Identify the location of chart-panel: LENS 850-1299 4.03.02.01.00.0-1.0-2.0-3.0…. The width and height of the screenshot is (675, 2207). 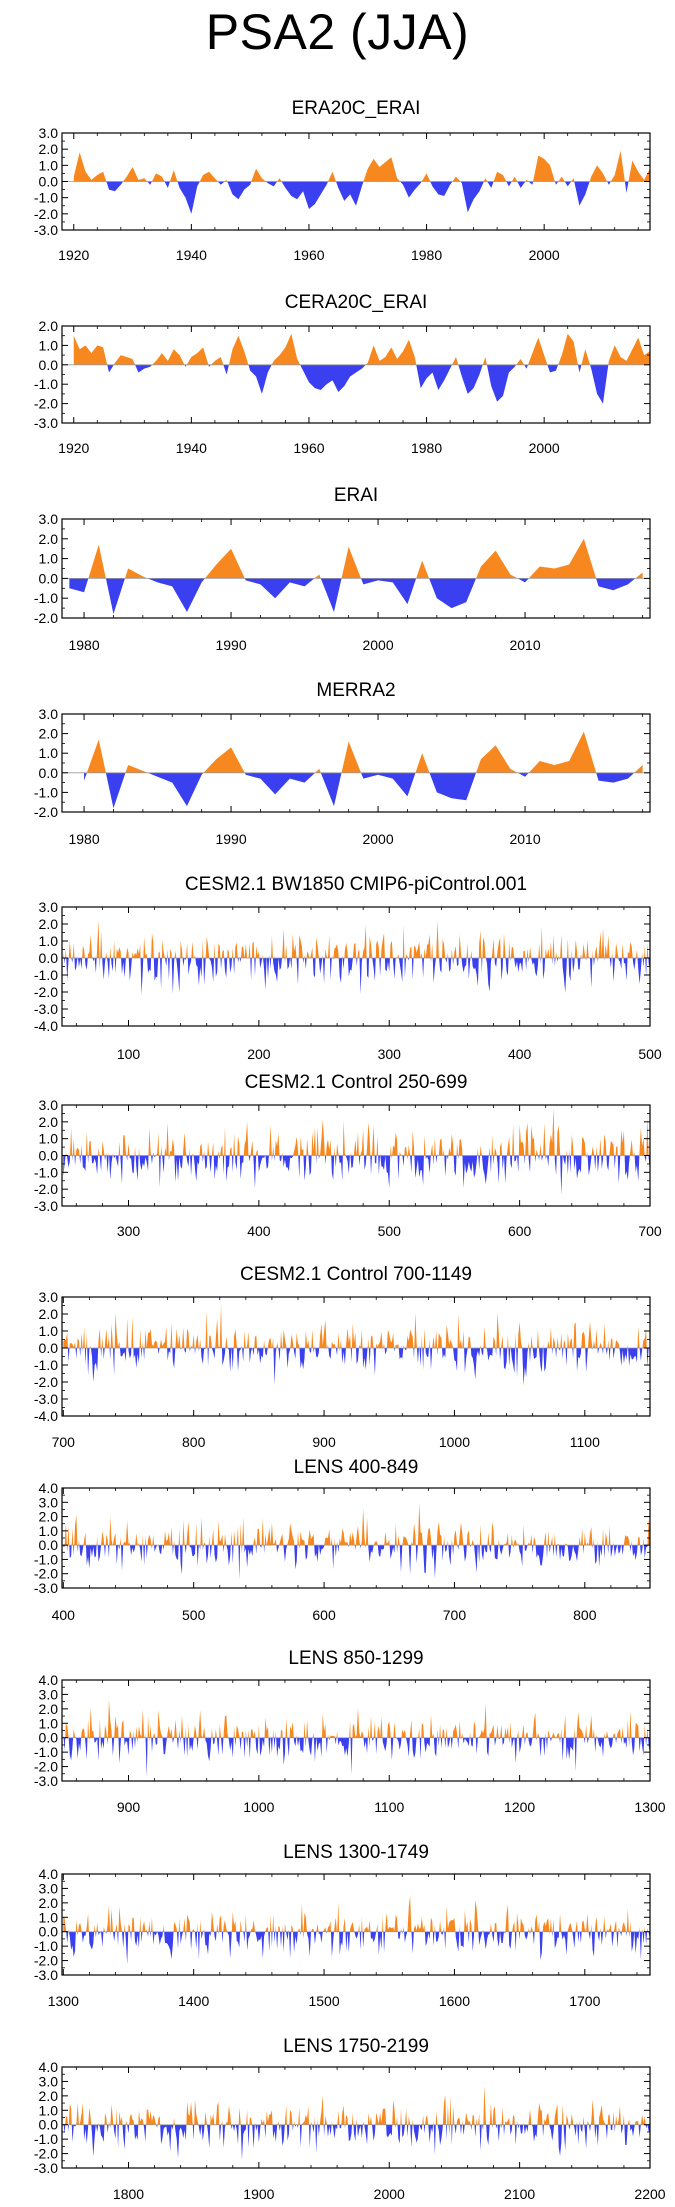
(350, 1731).